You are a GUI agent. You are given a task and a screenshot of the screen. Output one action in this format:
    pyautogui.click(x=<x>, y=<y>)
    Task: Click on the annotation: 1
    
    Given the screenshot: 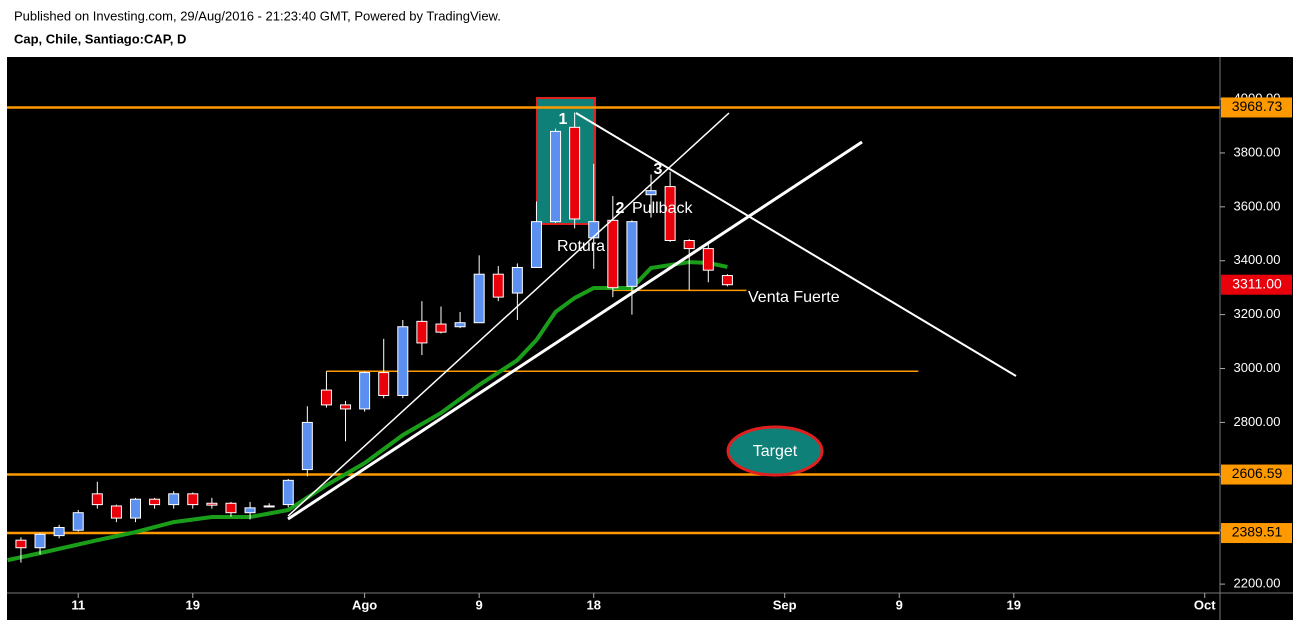 What is the action you would take?
    pyautogui.click(x=563, y=119)
    